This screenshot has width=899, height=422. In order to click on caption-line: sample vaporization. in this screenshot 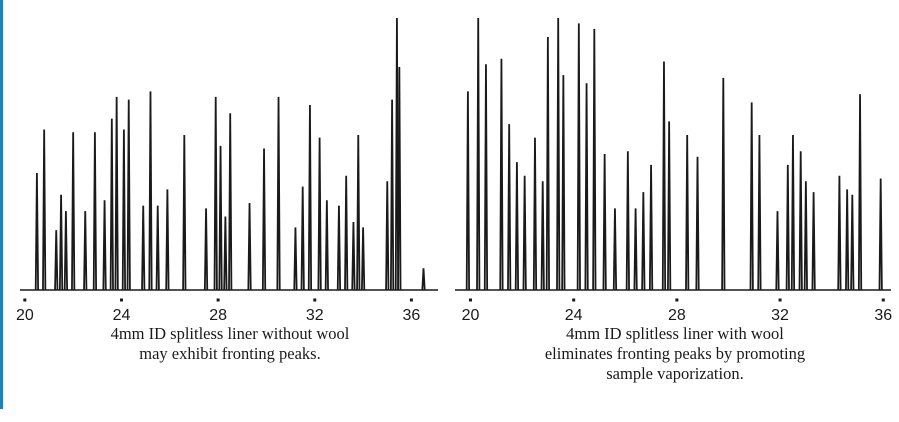, I will do `click(675, 373)`.